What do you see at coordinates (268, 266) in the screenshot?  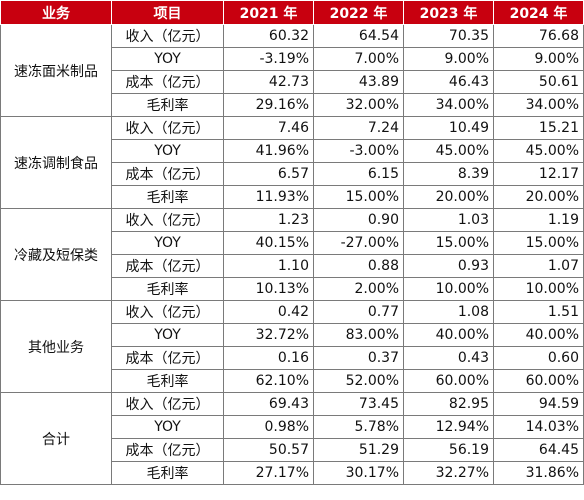 I see `value-cell: 1.10` at bounding box center [268, 266].